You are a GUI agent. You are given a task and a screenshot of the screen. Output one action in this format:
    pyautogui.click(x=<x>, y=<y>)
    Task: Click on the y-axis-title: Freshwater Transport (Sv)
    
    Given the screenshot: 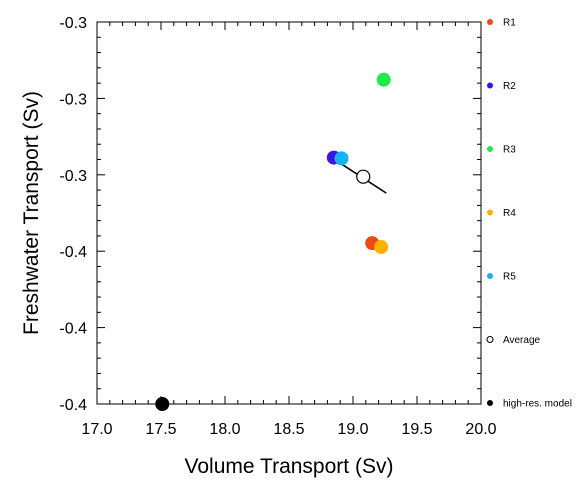 What is the action you would take?
    pyautogui.click(x=31, y=213)
    